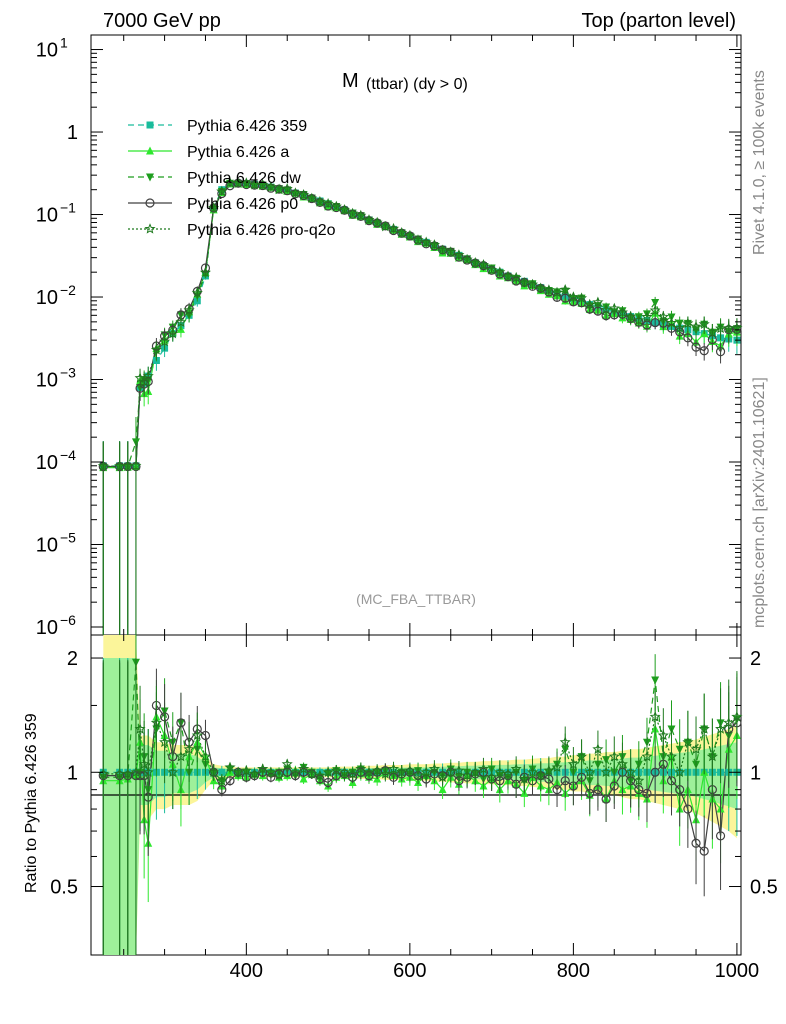 The width and height of the screenshot is (786, 1024). What do you see at coordinates (759, 162) in the screenshot?
I see `rivet-label: Rivet 4.1.0, ≥ 100k events` at bounding box center [759, 162].